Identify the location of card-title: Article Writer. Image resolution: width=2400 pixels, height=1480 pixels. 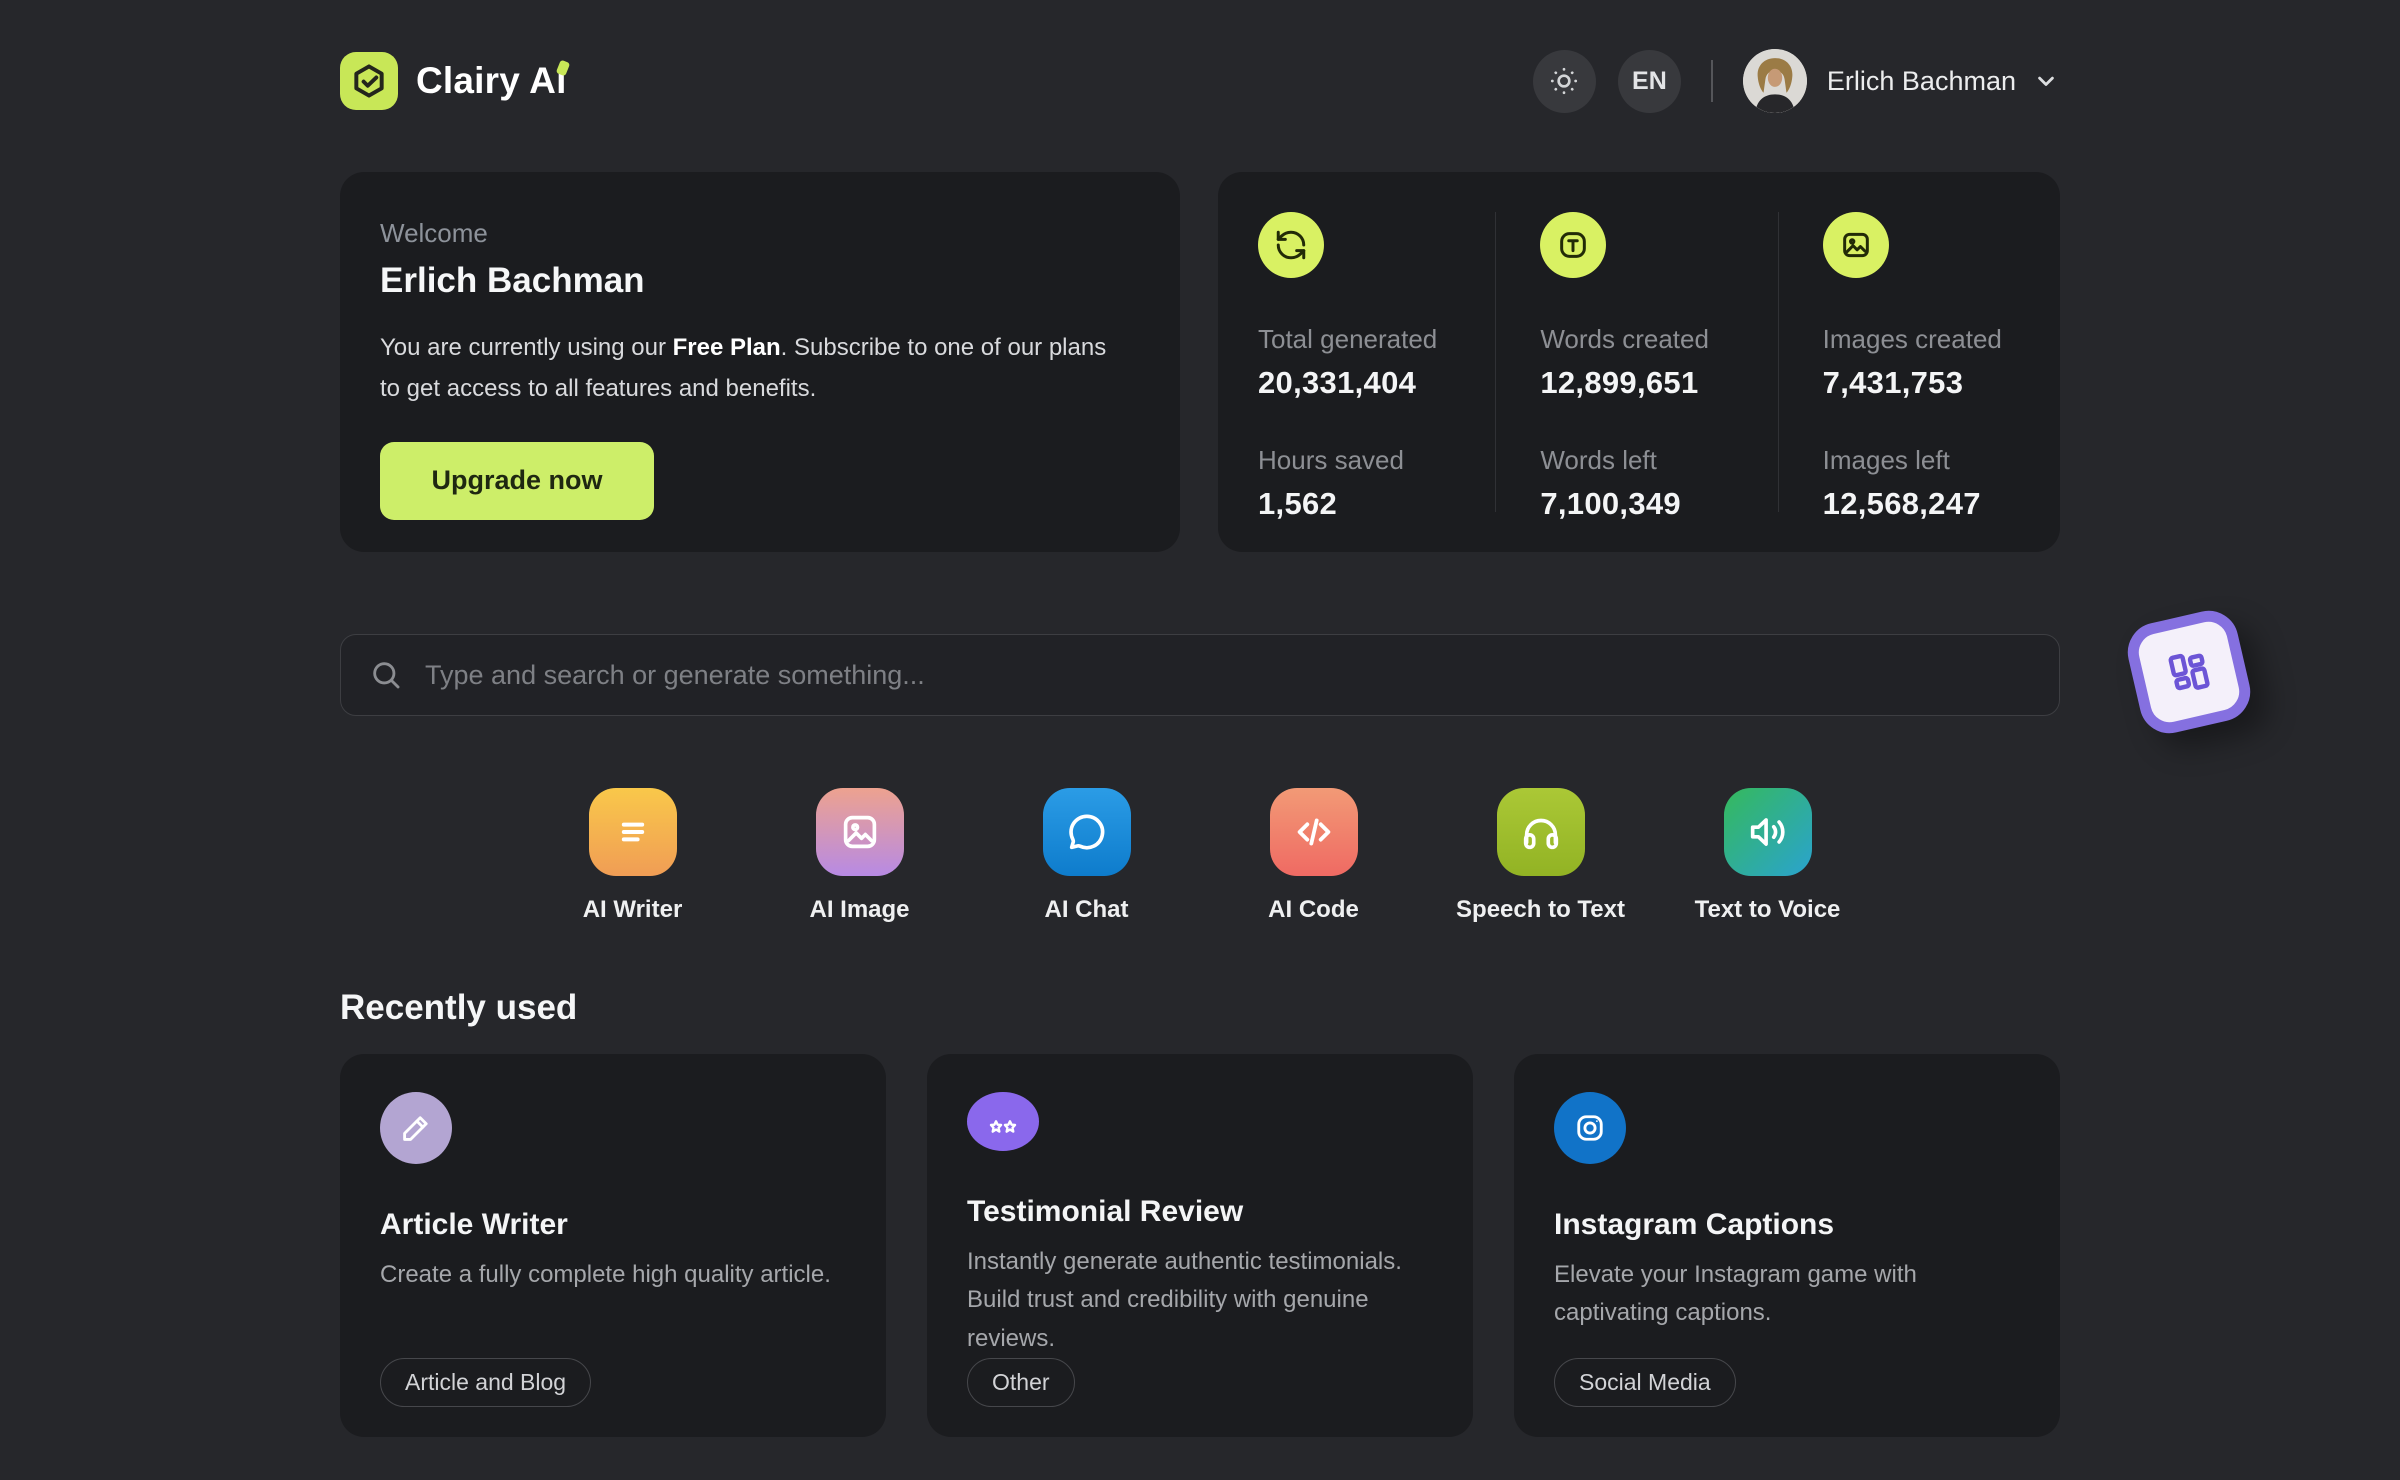
(474, 1224).